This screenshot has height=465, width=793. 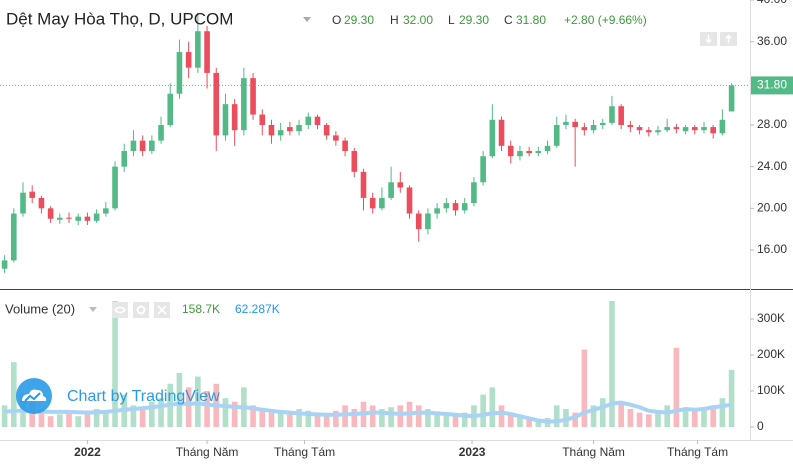 I want to click on visibility-button, so click(x=120, y=310).